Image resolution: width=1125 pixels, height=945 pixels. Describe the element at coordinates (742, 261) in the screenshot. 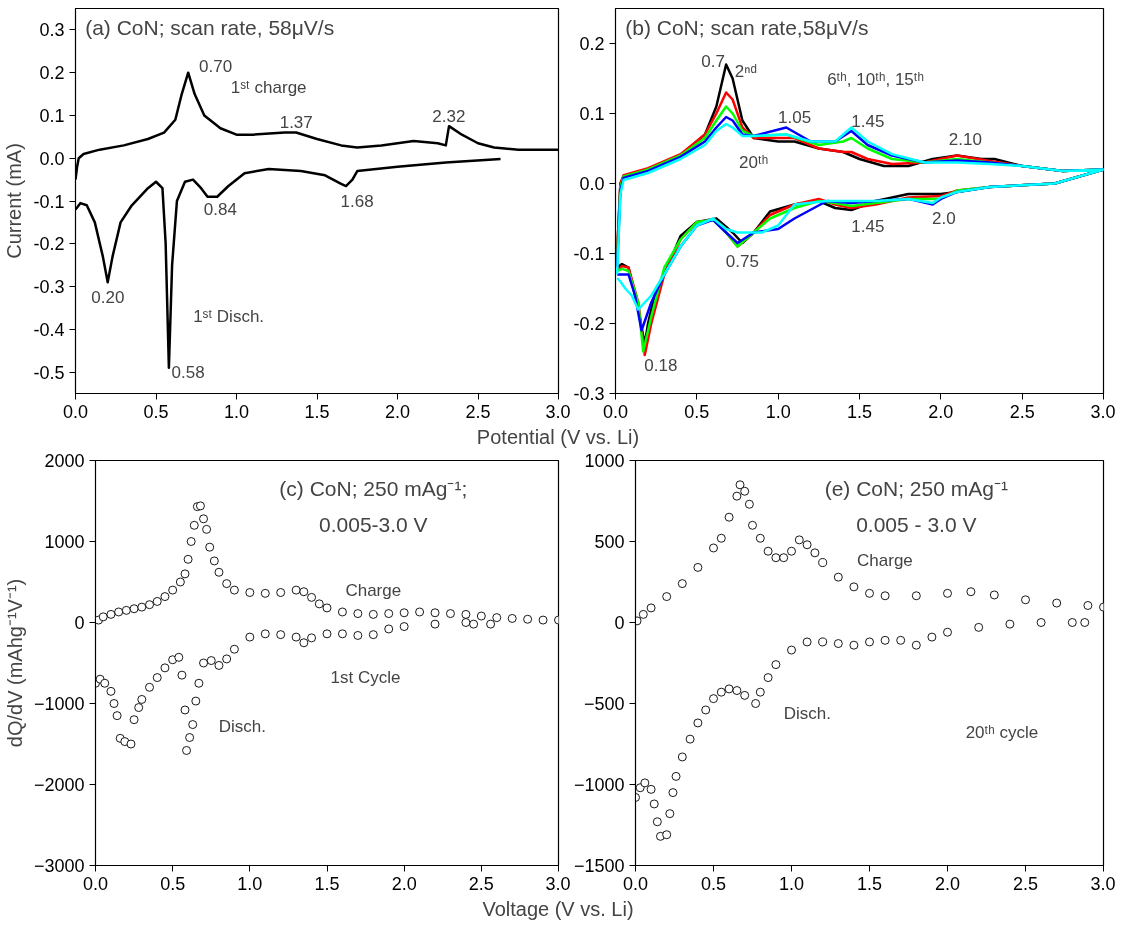

I see `annotation: 0.75` at that location.